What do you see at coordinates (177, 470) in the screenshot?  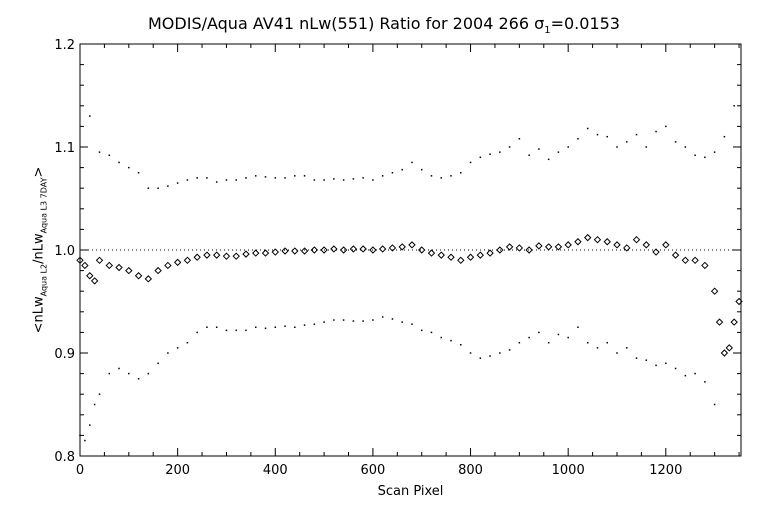 I see `x-tick-label: 200` at bounding box center [177, 470].